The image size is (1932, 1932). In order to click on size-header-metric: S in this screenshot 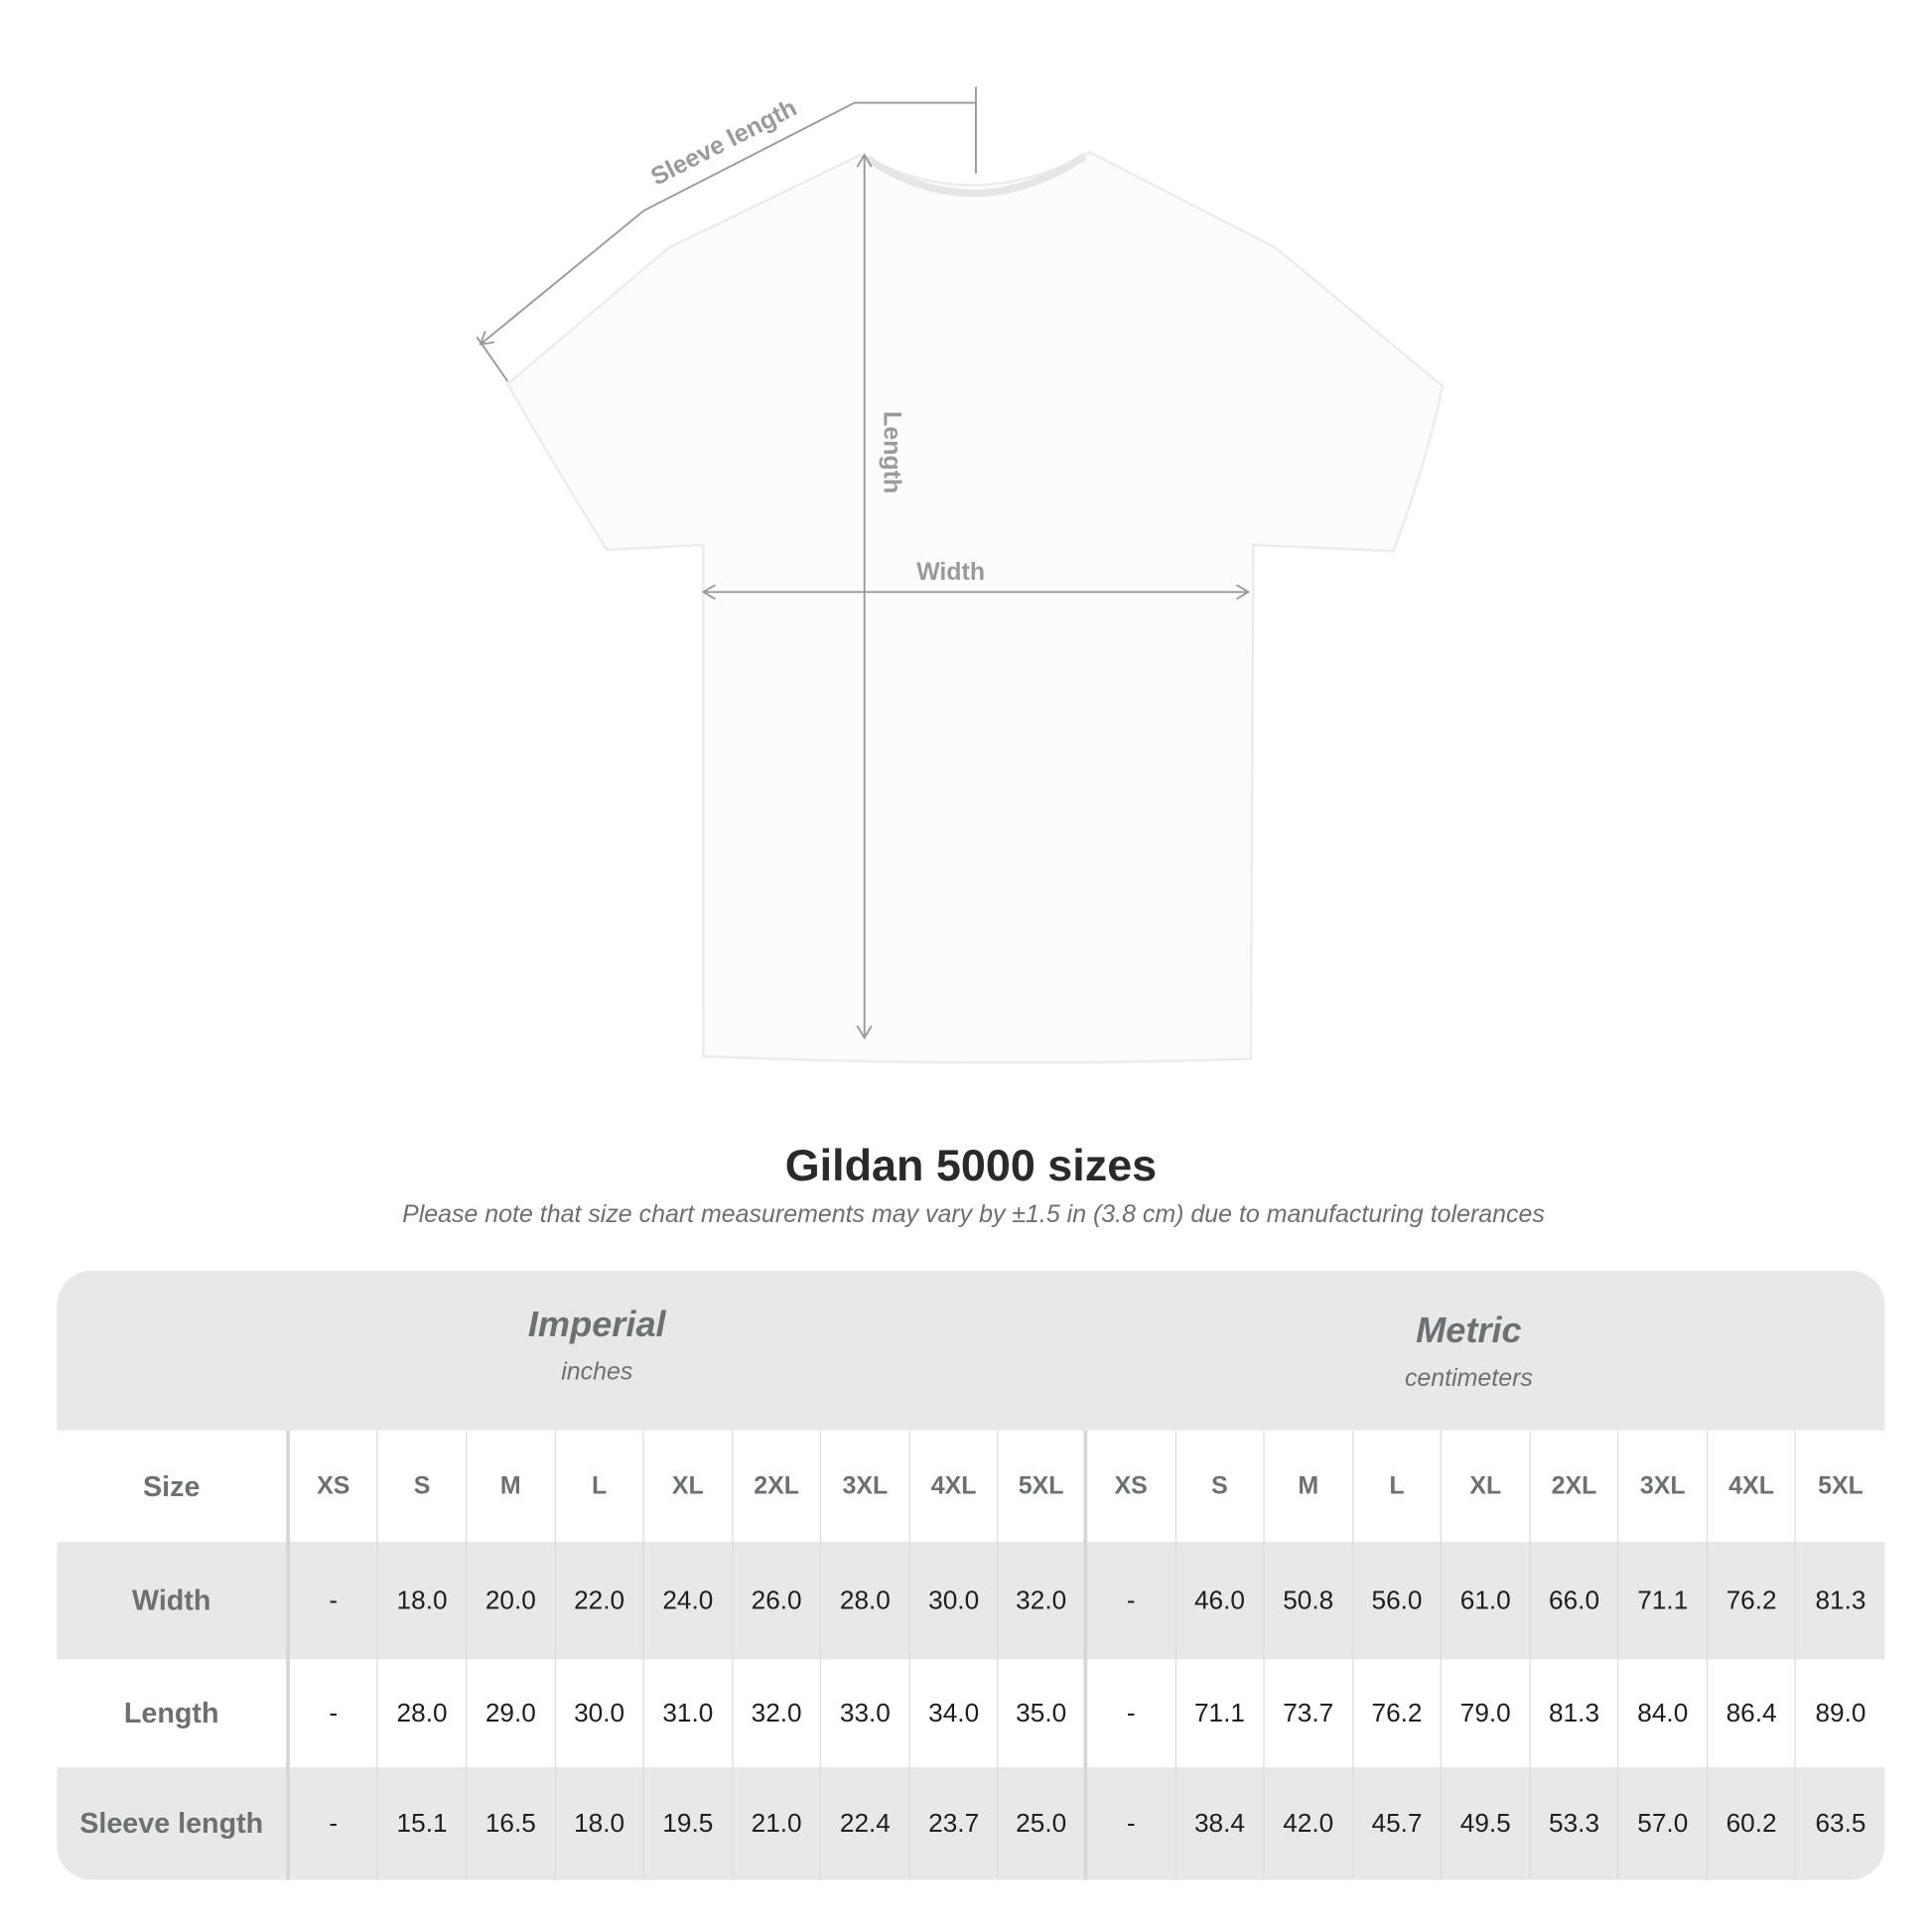, I will do `click(1220, 1486)`.